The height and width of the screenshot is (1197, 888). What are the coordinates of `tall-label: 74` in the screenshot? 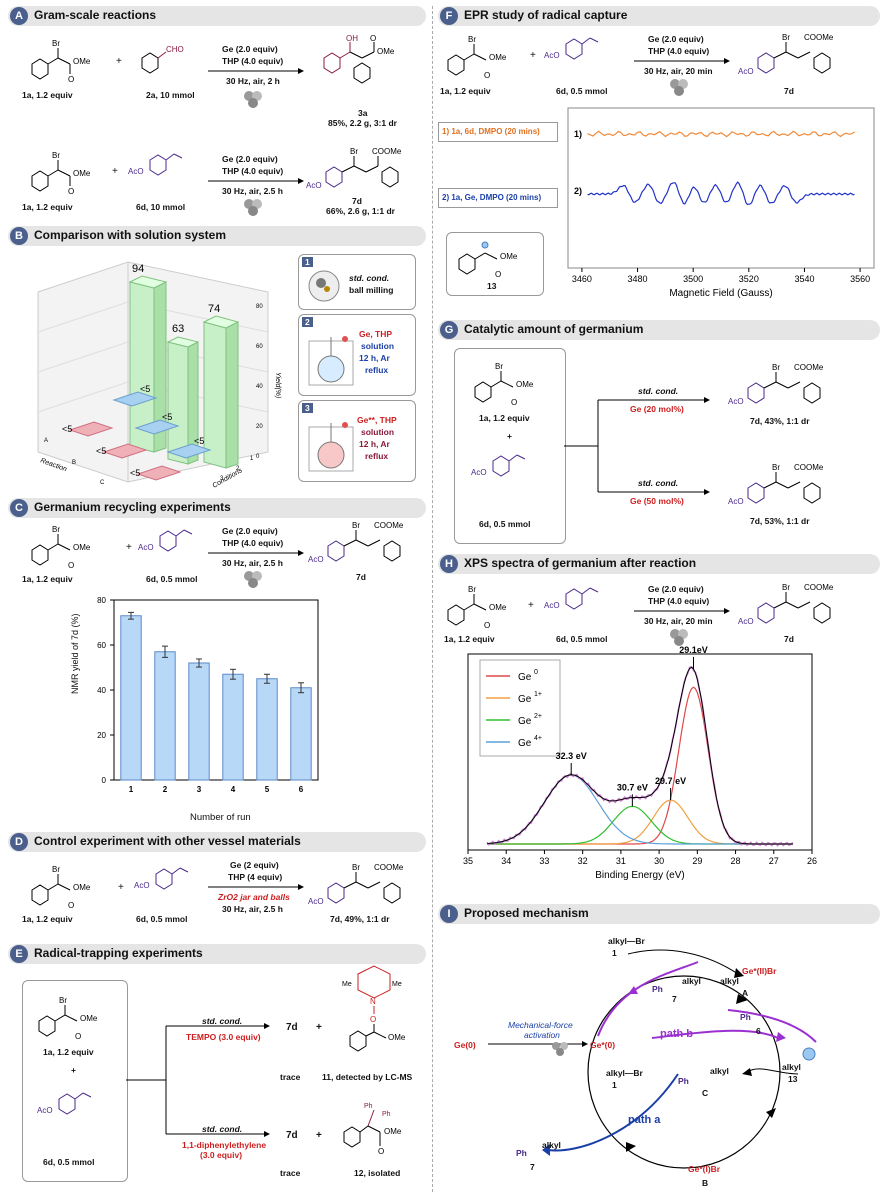 It's located at (214, 309).